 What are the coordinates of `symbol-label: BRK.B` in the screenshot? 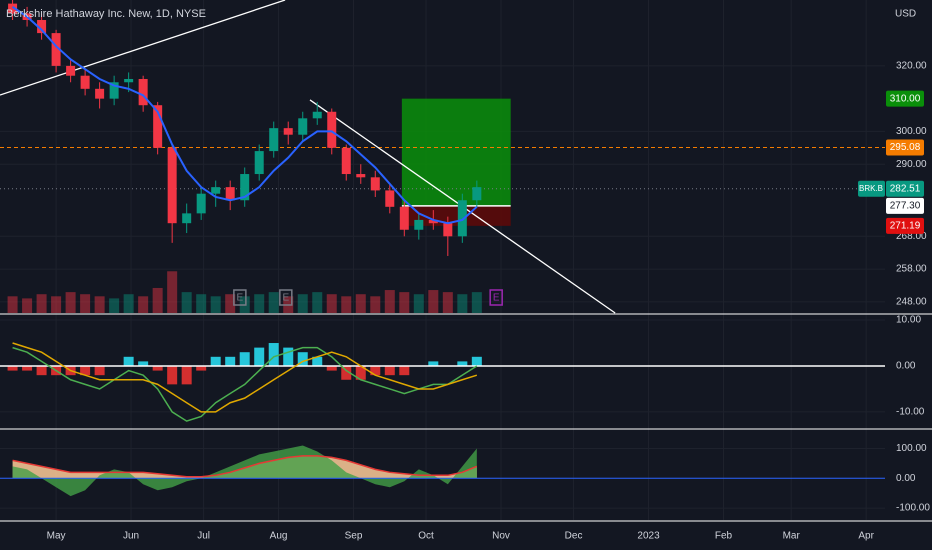 It's located at (871, 188).